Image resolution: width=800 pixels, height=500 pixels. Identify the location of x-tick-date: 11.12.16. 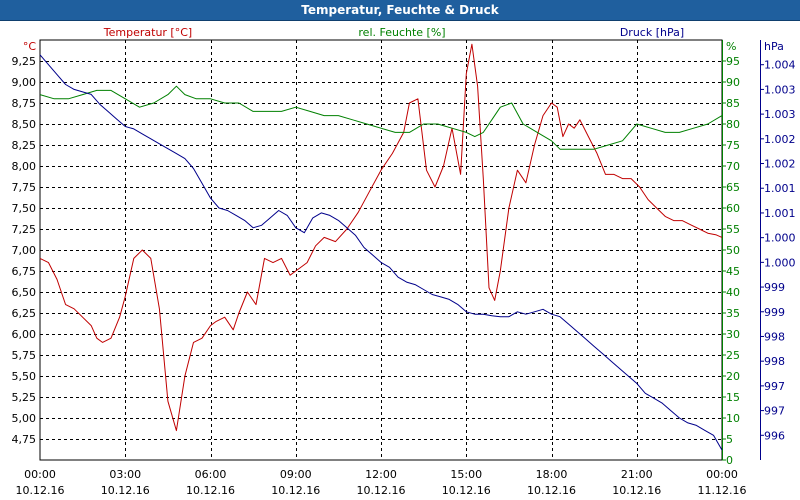
(722, 490).